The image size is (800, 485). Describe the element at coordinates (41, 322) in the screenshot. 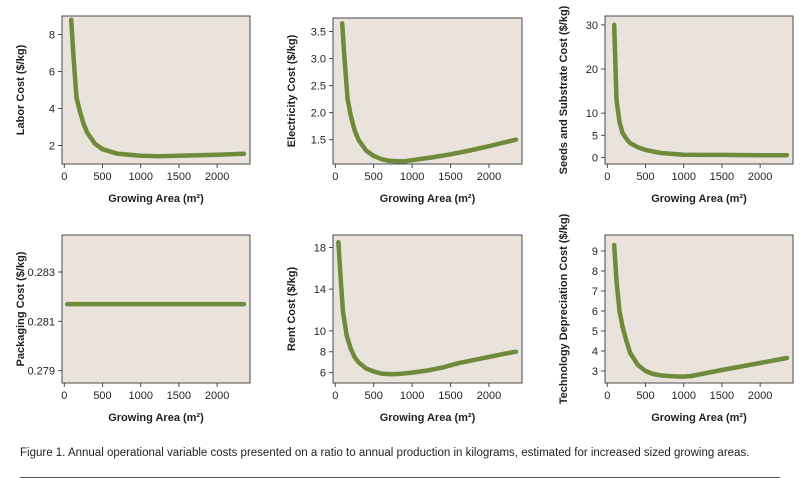

I see `y-tick-label: 0.281` at that location.